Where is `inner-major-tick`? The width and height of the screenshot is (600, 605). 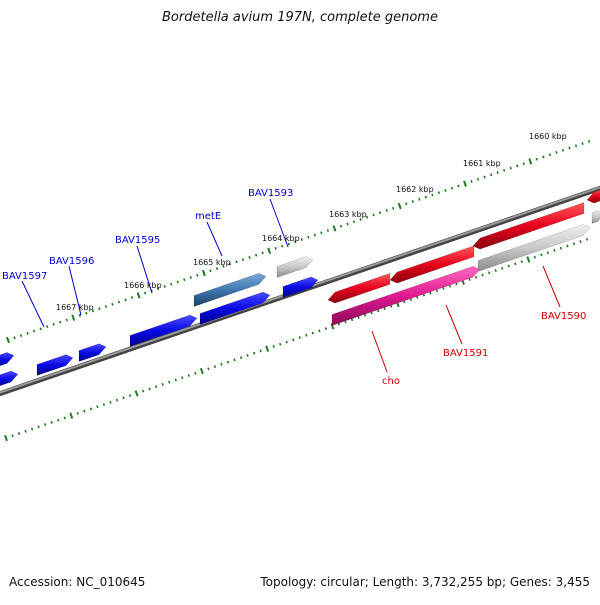 inner-major-tick is located at coordinates (528, 259).